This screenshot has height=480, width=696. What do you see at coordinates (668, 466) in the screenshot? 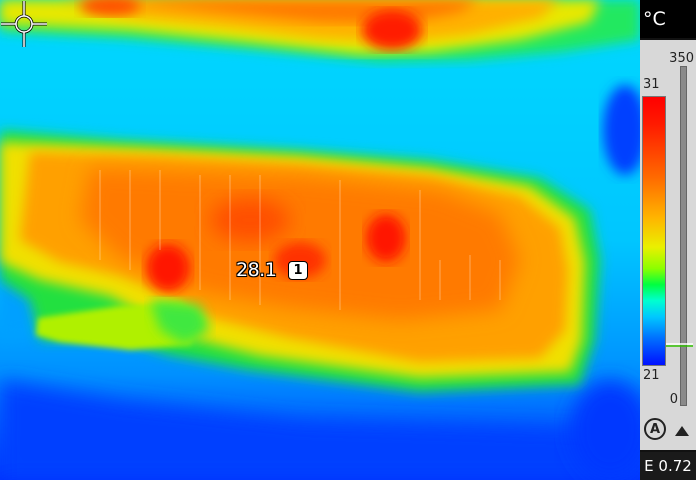
I see `emissivity-value: E 0.72` at bounding box center [668, 466].